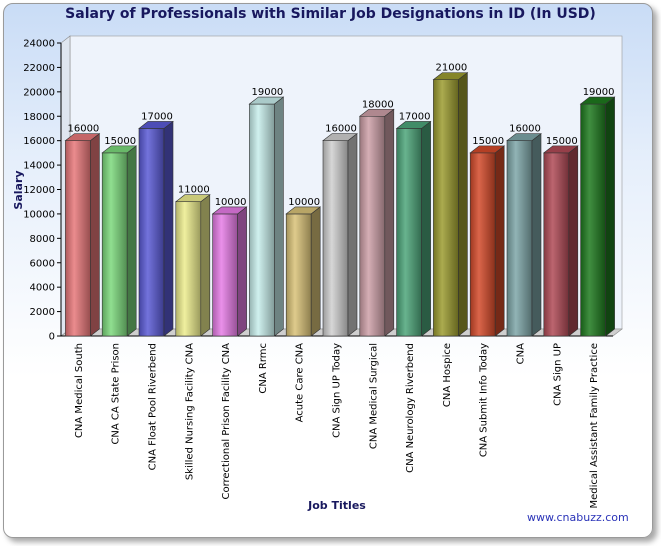  What do you see at coordinates (39, 214) in the screenshot?
I see `y-tick-label: 10000` at bounding box center [39, 214].